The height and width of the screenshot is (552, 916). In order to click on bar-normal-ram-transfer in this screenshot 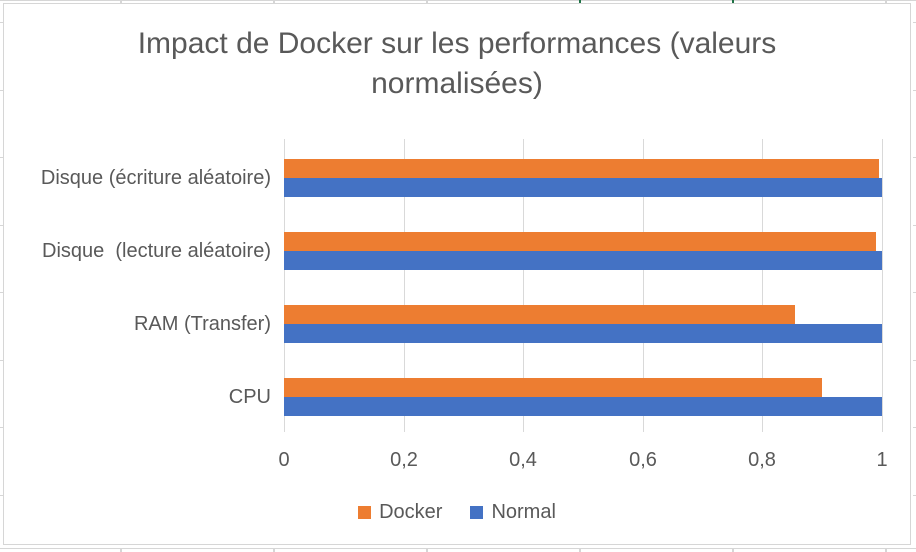, I will do `click(583, 333)`.